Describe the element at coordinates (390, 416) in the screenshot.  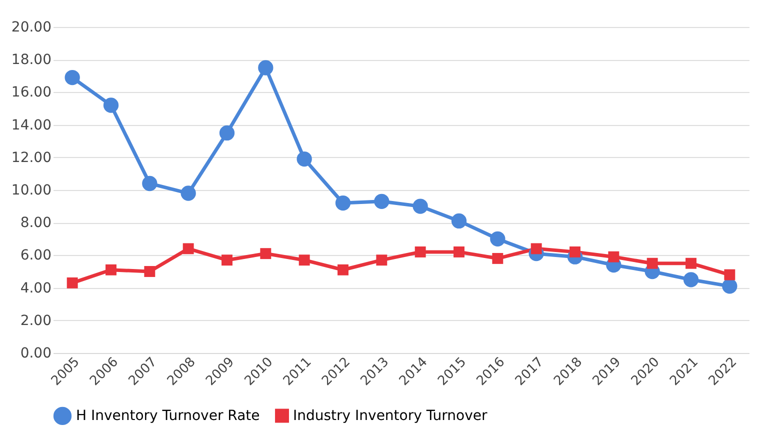
I see `legend-label: Industry Inventory Turnover` at that location.